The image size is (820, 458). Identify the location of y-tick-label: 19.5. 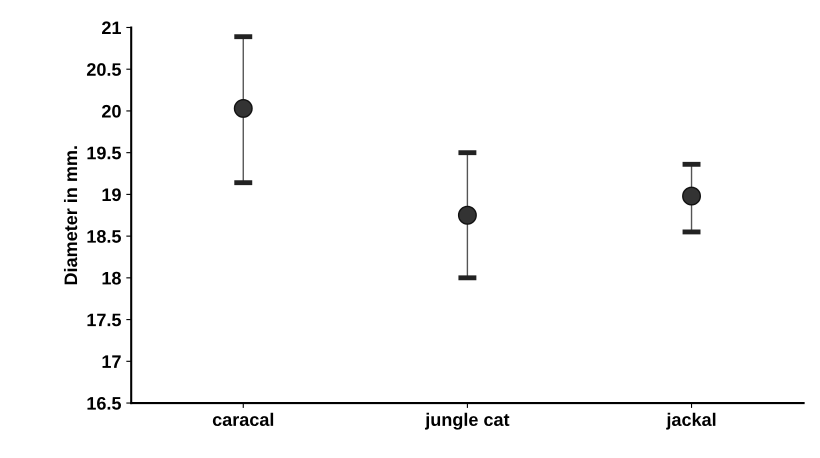
(104, 153).